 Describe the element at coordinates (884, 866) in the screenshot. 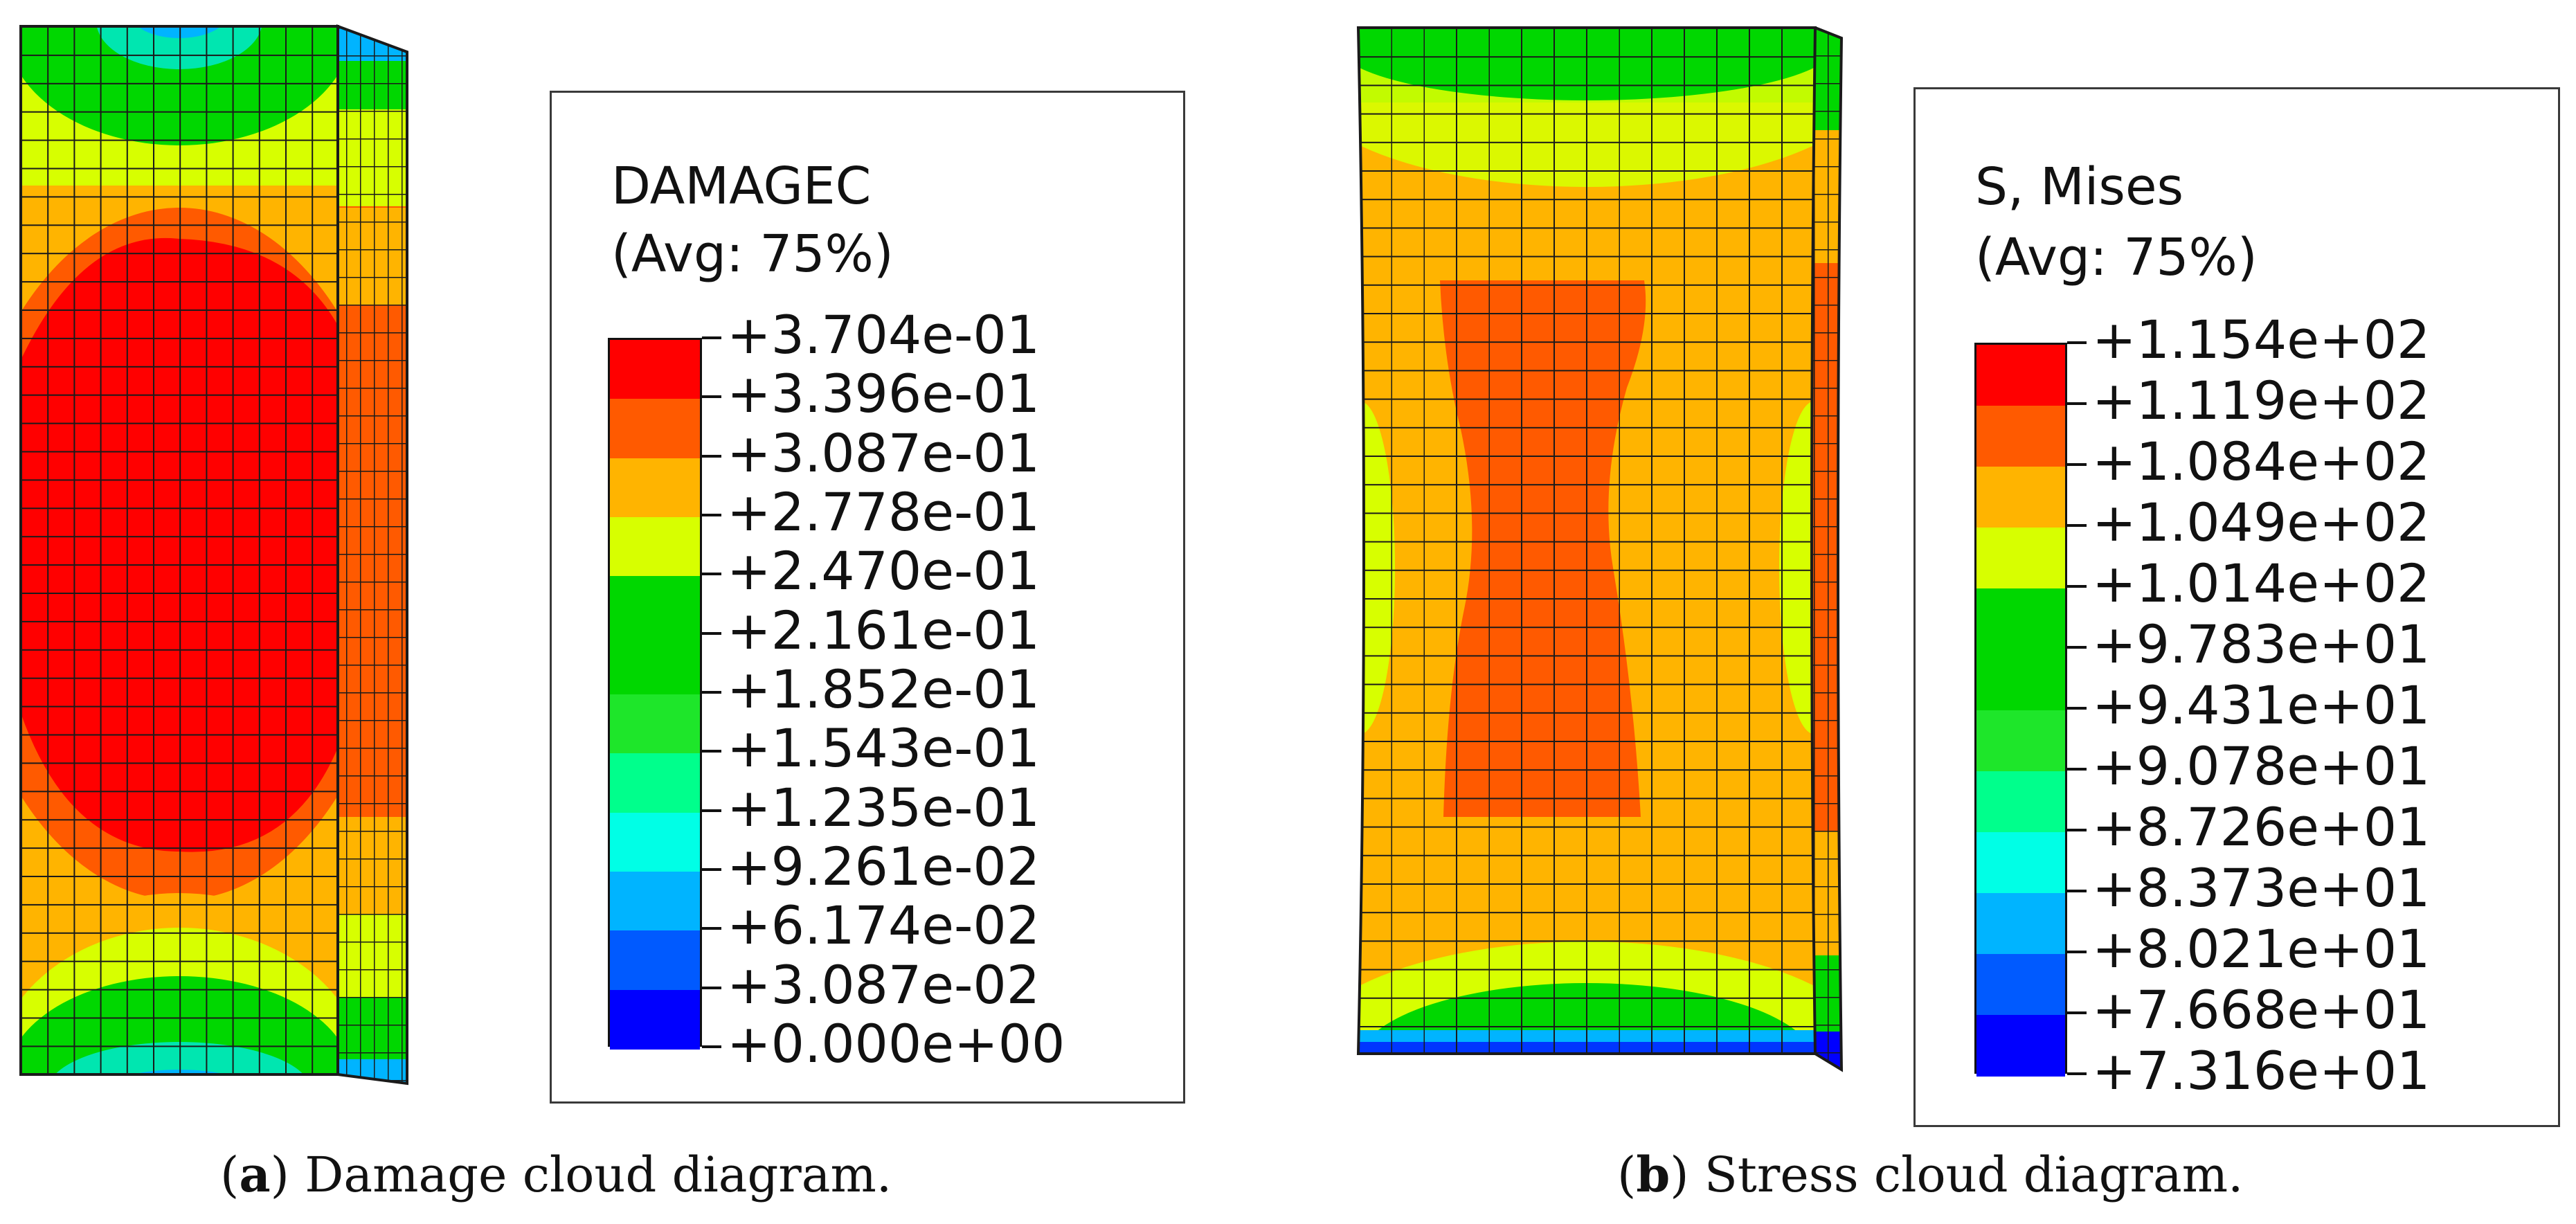

I see `damage-legend-value: +9.261e-02` at that location.